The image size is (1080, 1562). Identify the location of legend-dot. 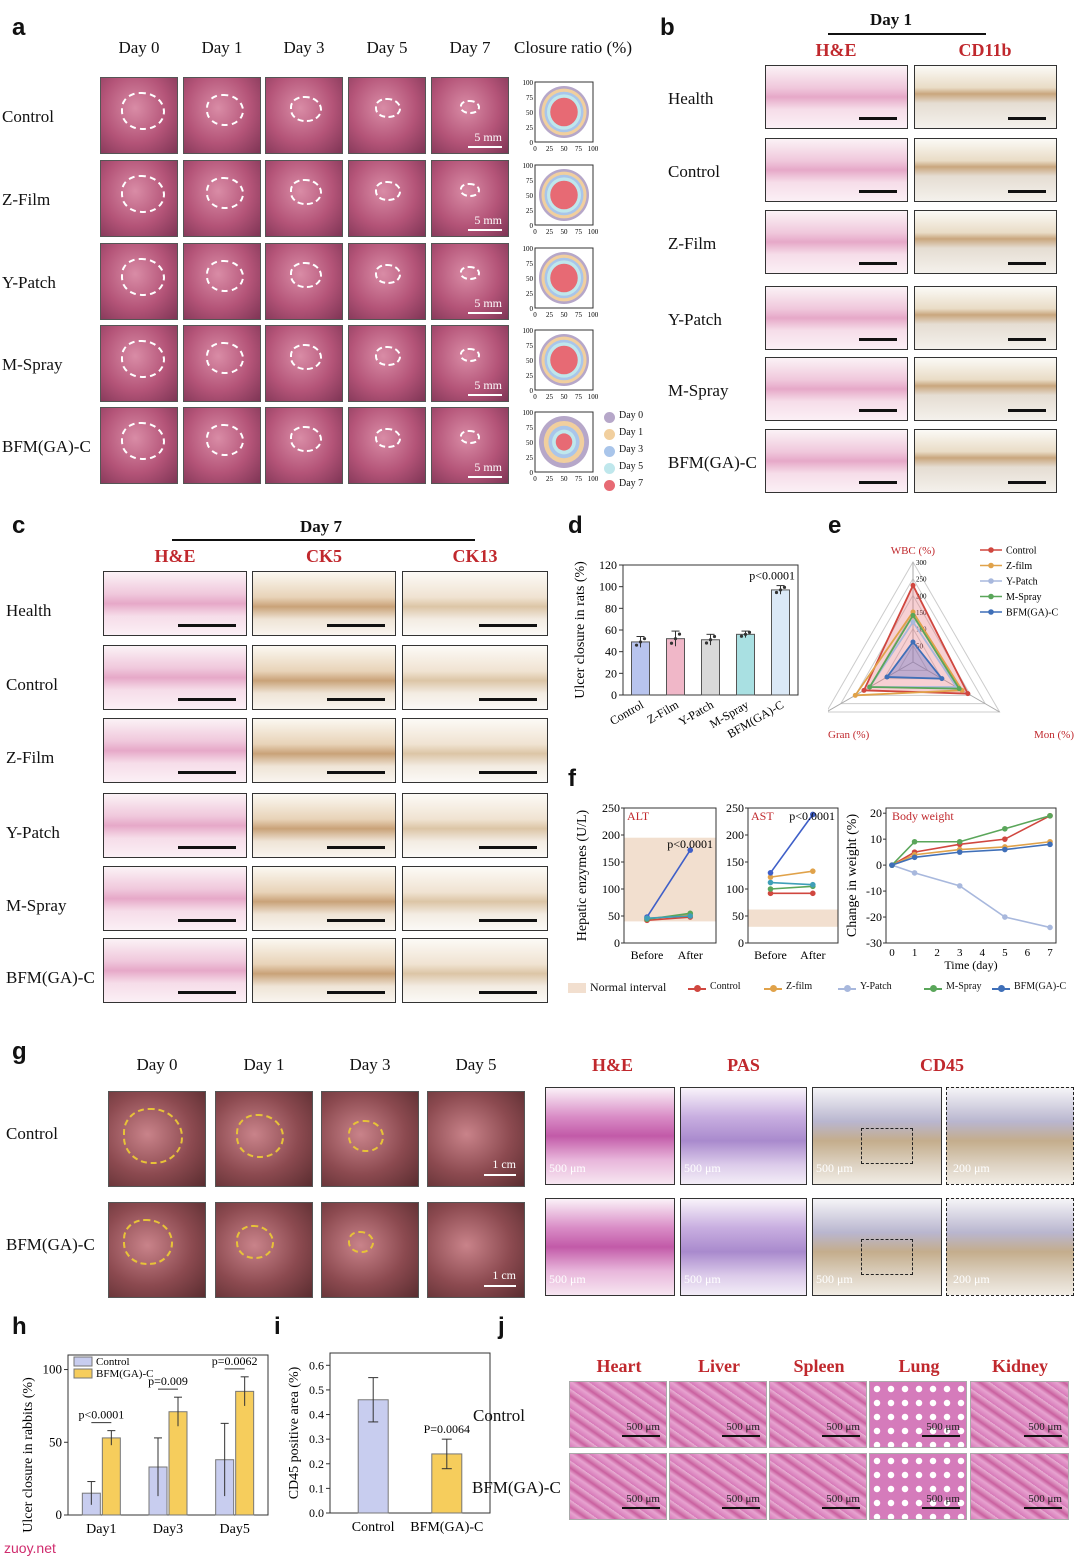
(609, 468).